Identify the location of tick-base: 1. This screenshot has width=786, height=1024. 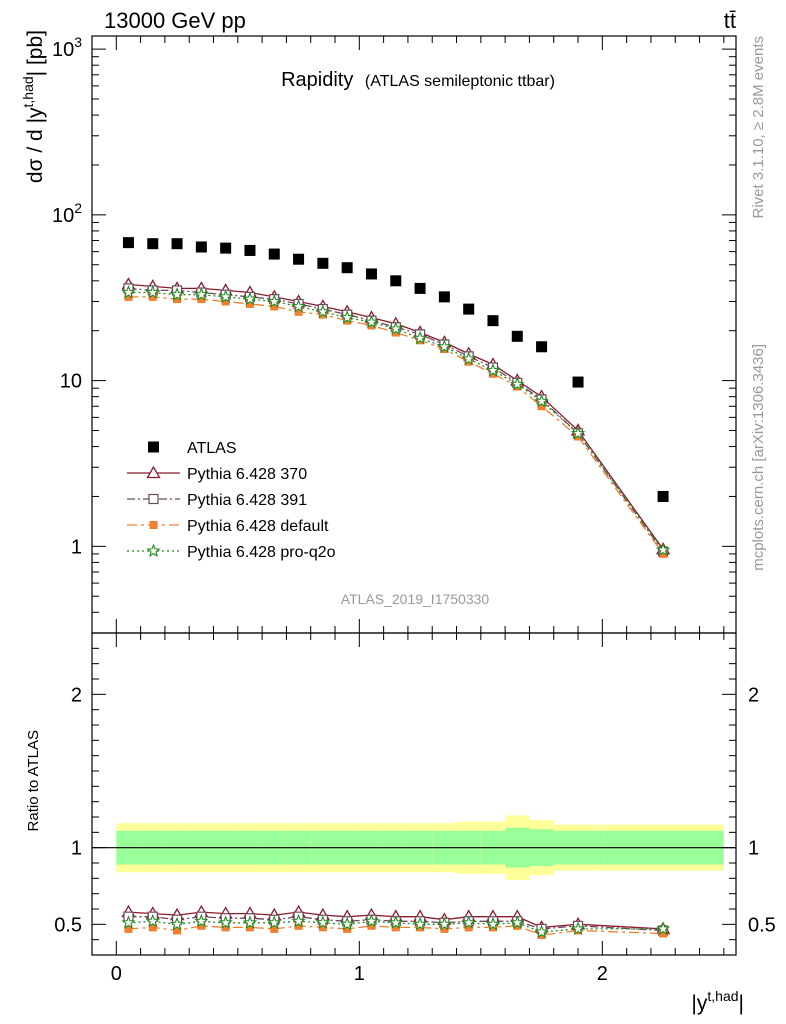
(76, 547).